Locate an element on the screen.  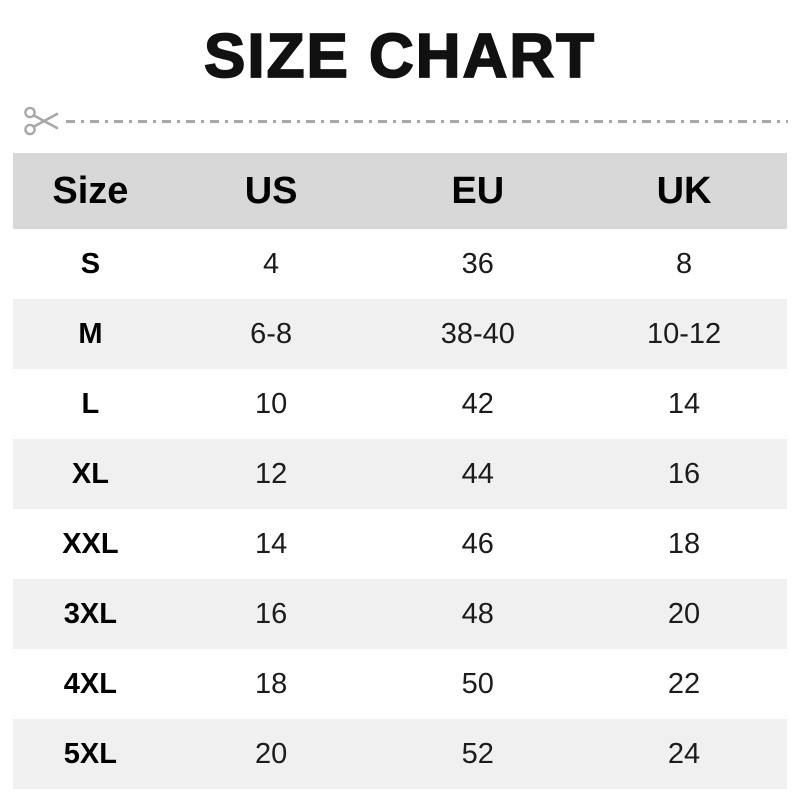
eu-cell: 44 is located at coordinates (477, 473).